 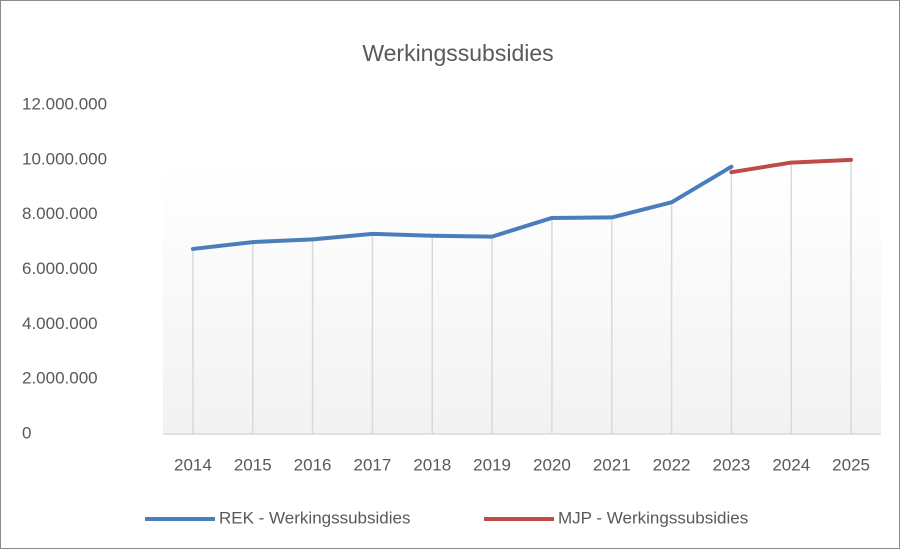 What do you see at coordinates (612, 464) in the screenshot?
I see `x-tick-label: 2021` at bounding box center [612, 464].